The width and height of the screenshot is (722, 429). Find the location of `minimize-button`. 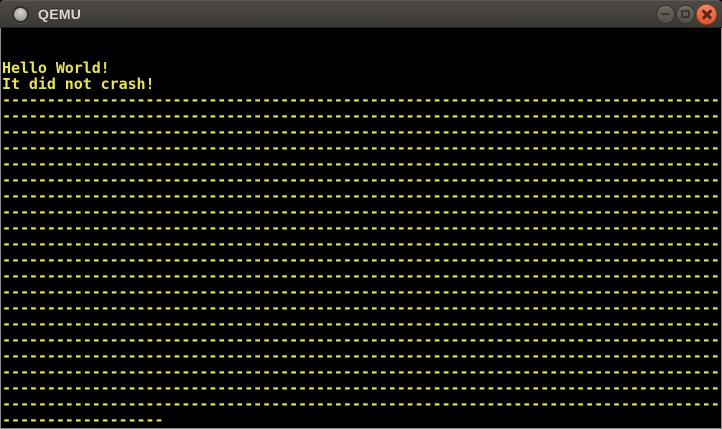

minimize-button is located at coordinates (665, 14).